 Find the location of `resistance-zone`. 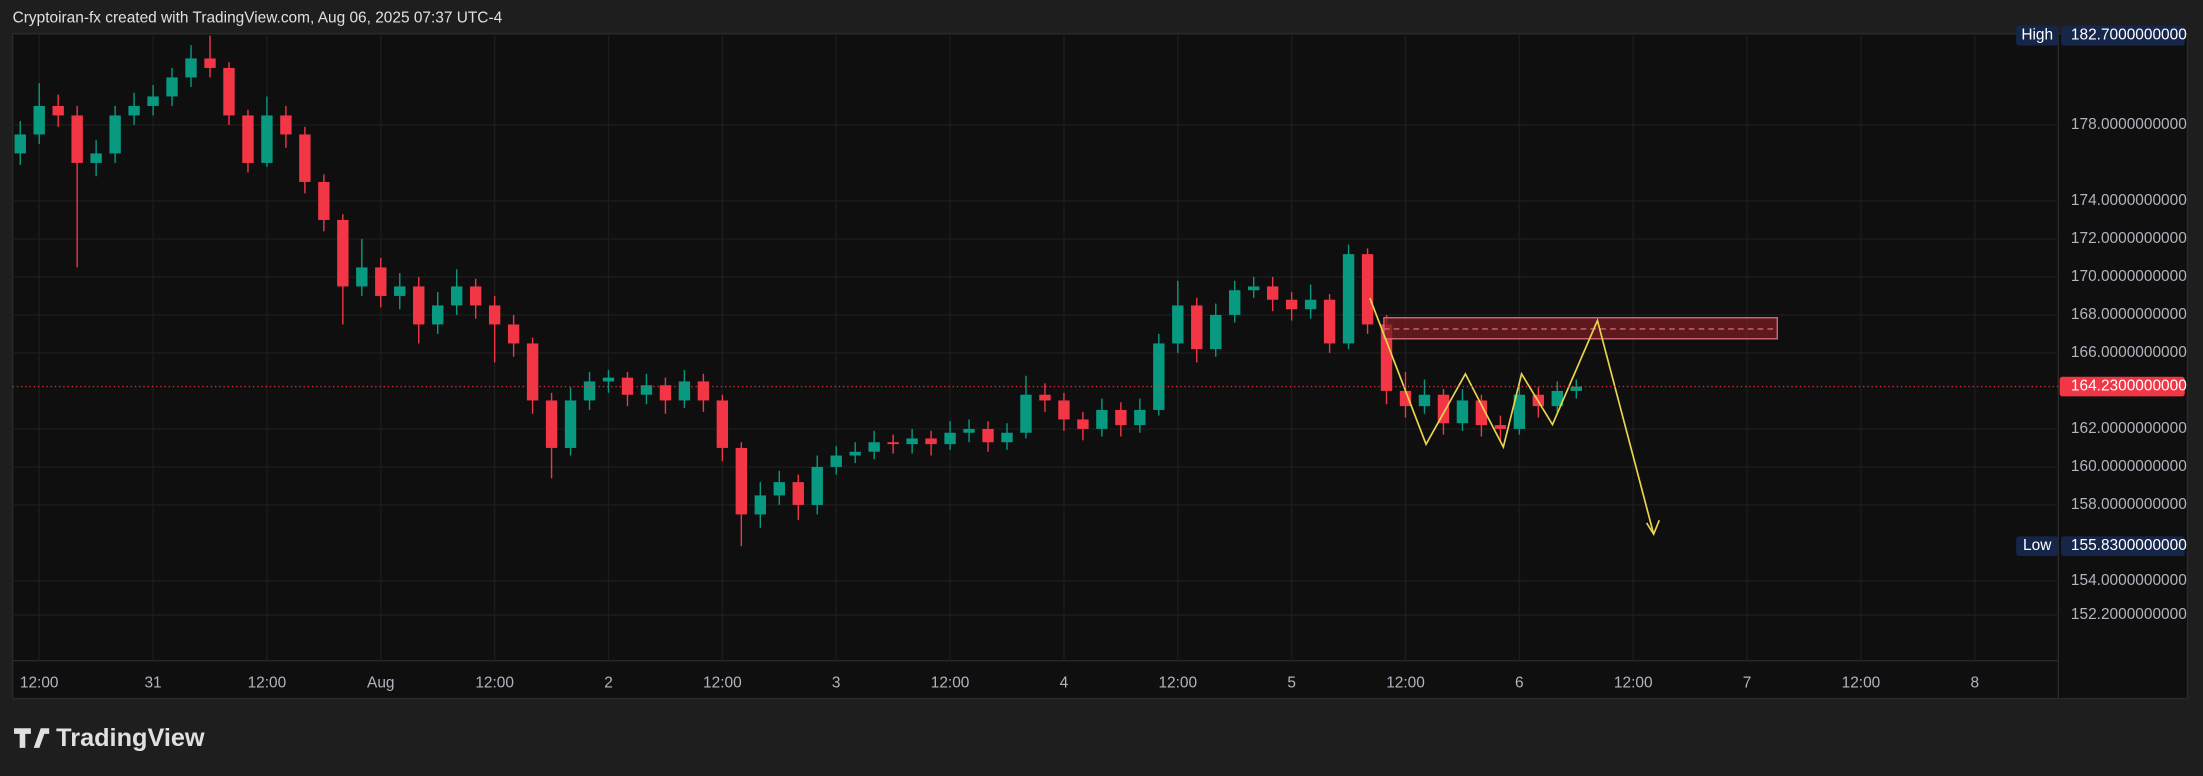

resistance-zone is located at coordinates (1580, 328).